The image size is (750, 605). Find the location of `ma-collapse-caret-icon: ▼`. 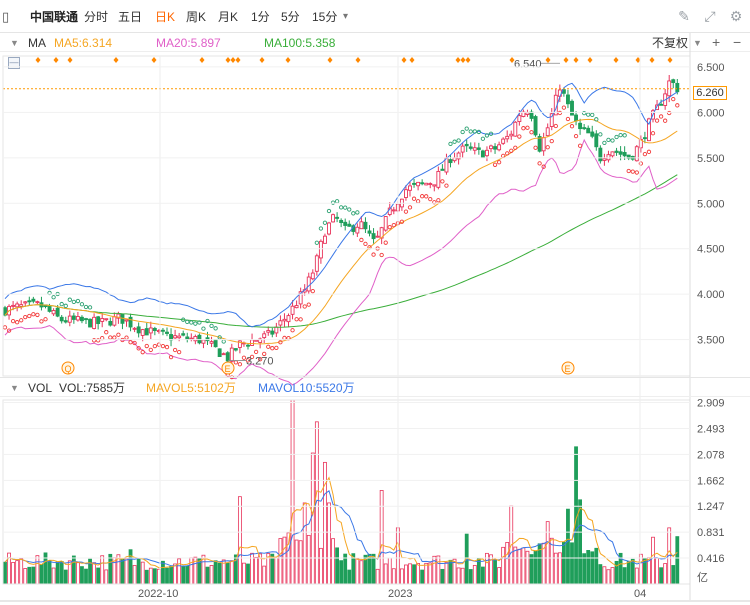

ma-collapse-caret-icon: ▼ is located at coordinates (14, 43).